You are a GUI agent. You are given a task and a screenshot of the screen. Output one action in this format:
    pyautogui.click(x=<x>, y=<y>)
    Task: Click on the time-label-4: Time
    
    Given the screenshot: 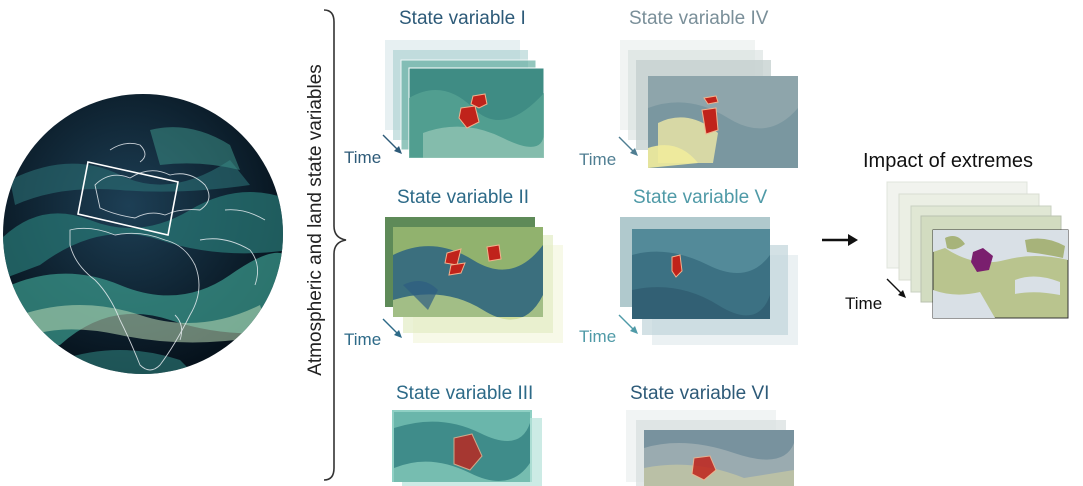 What is the action you would take?
    pyautogui.click(x=598, y=159)
    